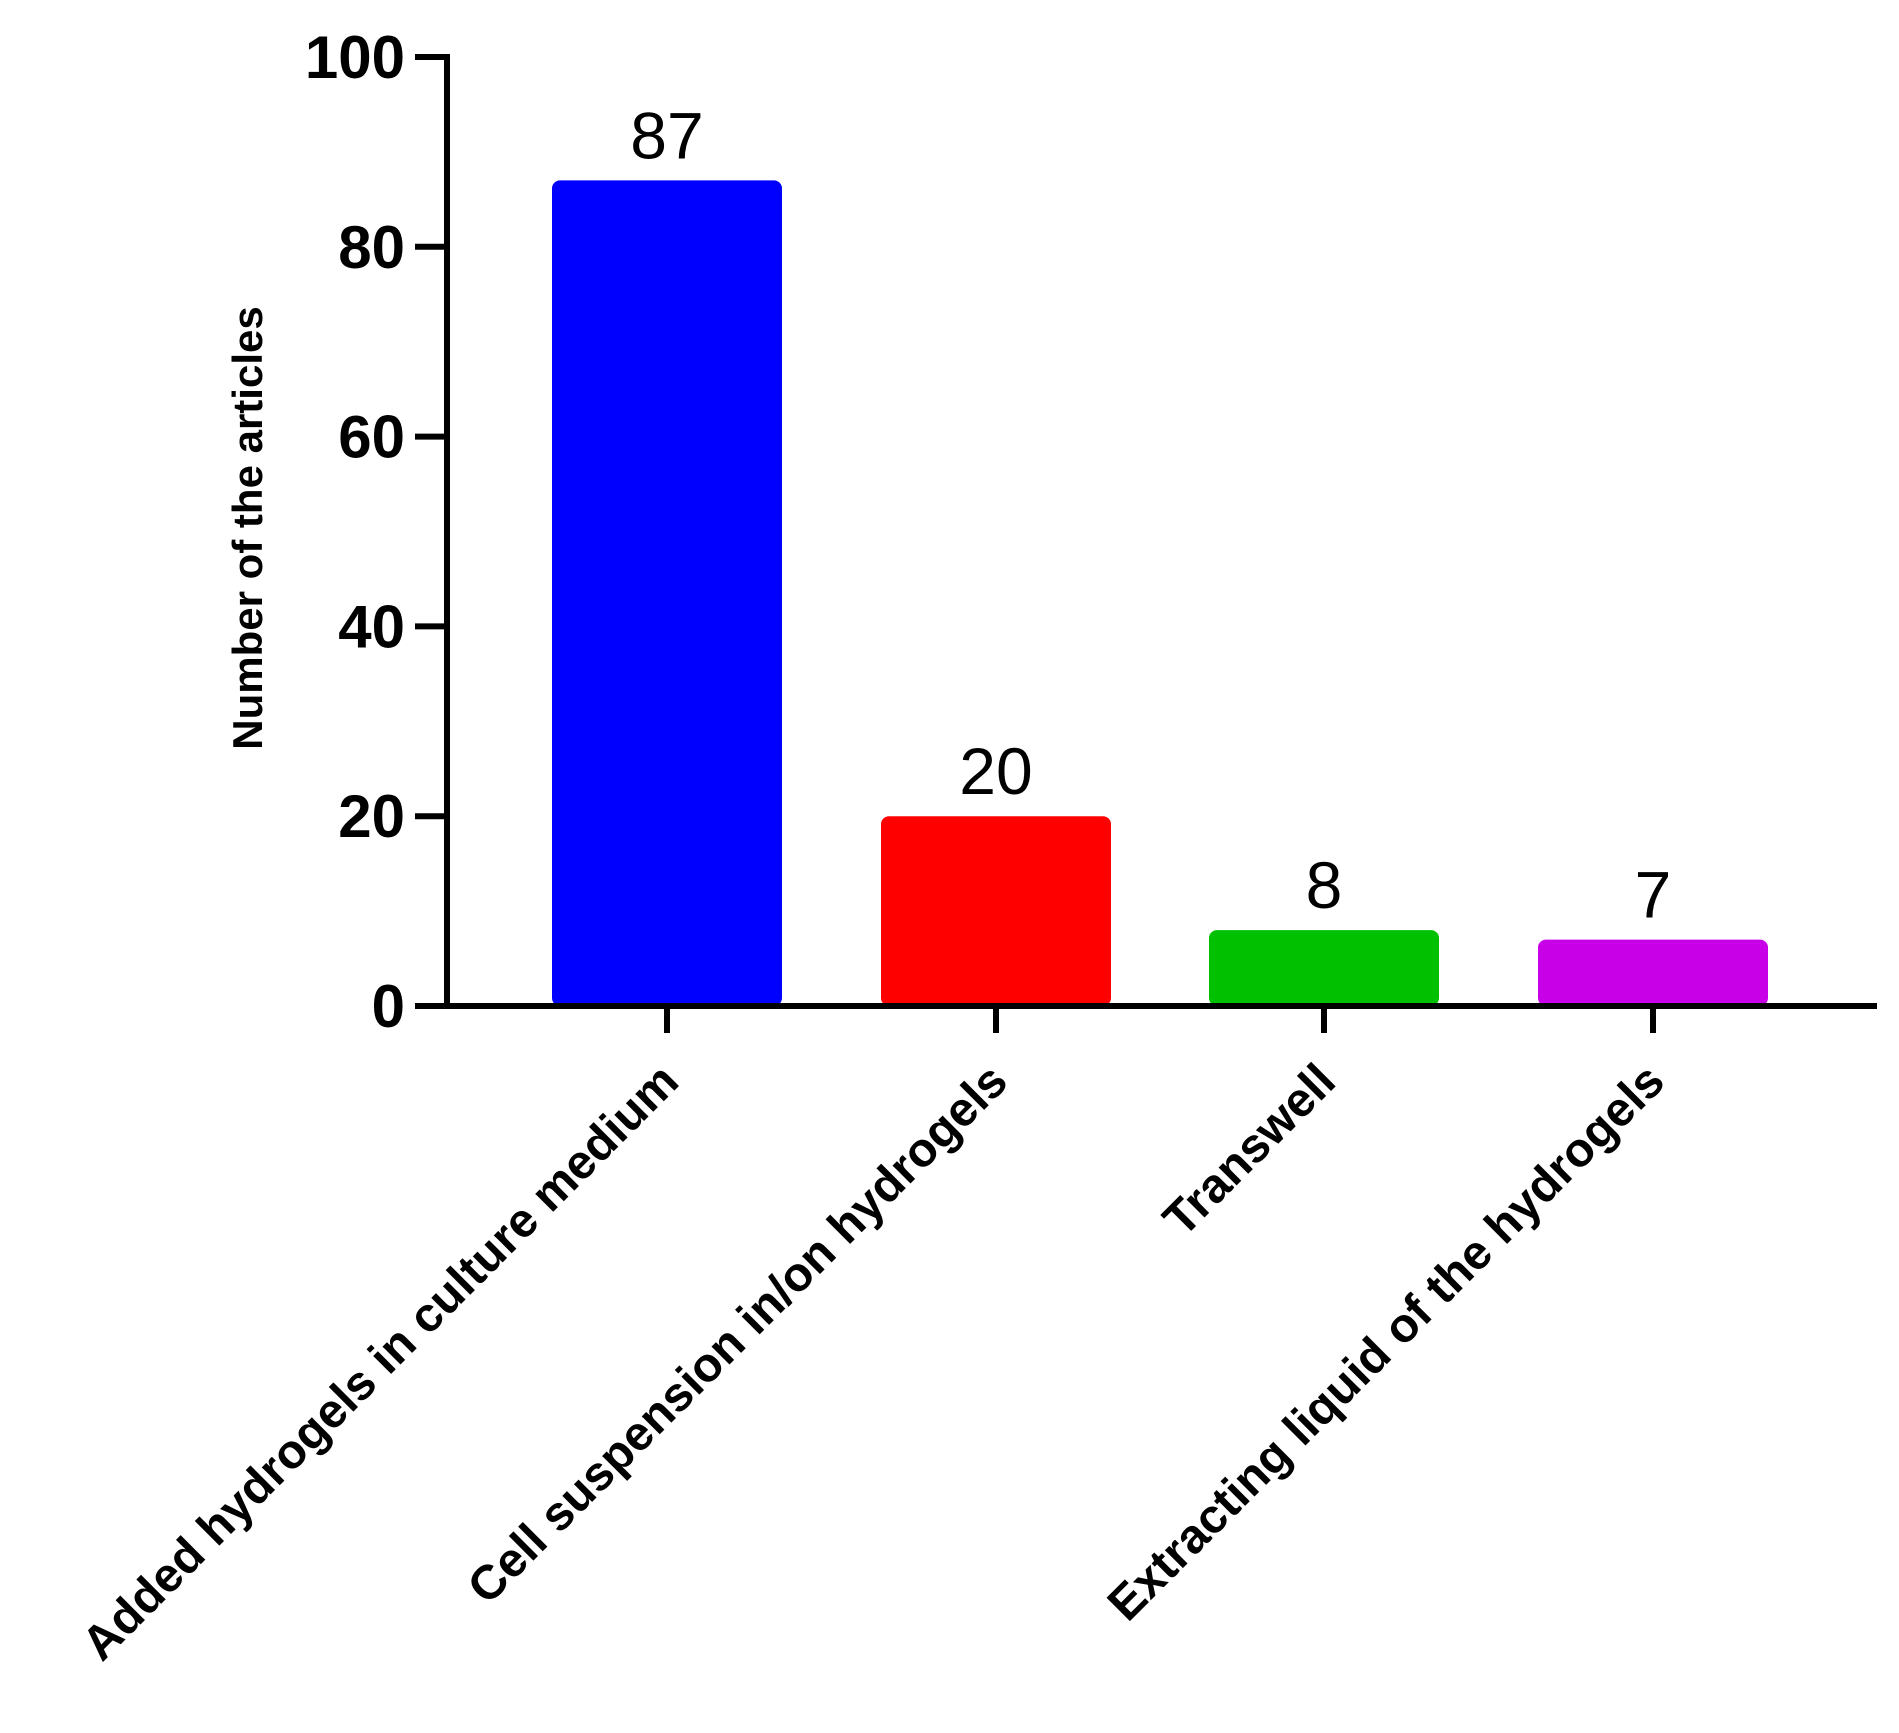 The width and height of the screenshot is (1899, 1733). I want to click on data-label-2: 8, so click(1324, 885).